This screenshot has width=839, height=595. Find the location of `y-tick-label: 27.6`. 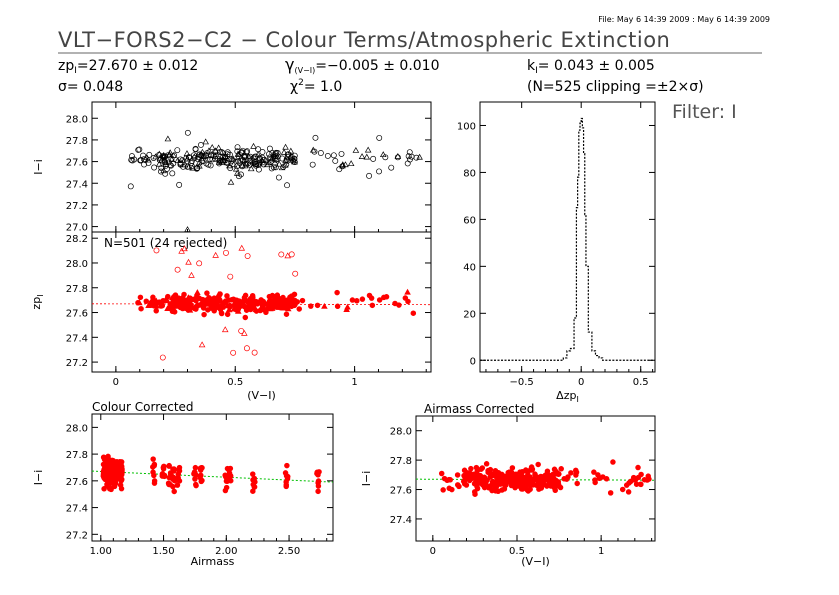

y-tick-label: 27.6 is located at coordinates (77, 482).